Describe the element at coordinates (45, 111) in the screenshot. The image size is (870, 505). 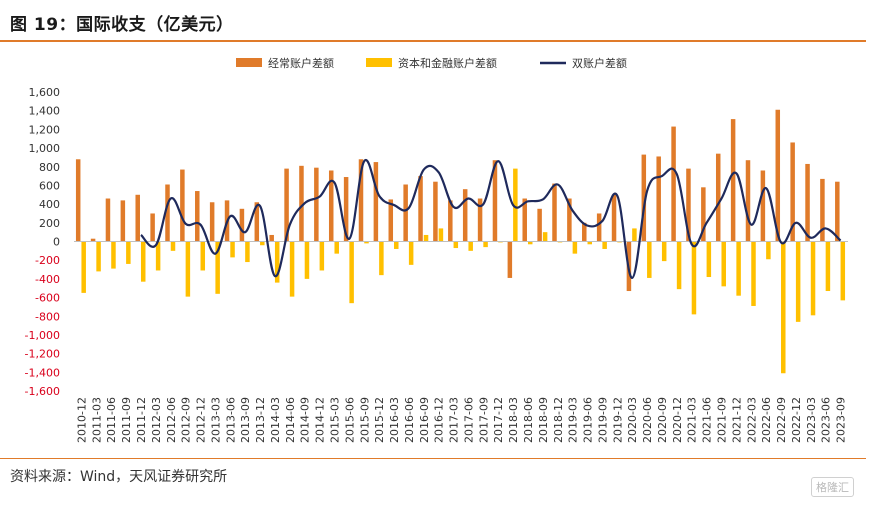
I see `y-tick-label: 1,400` at that location.